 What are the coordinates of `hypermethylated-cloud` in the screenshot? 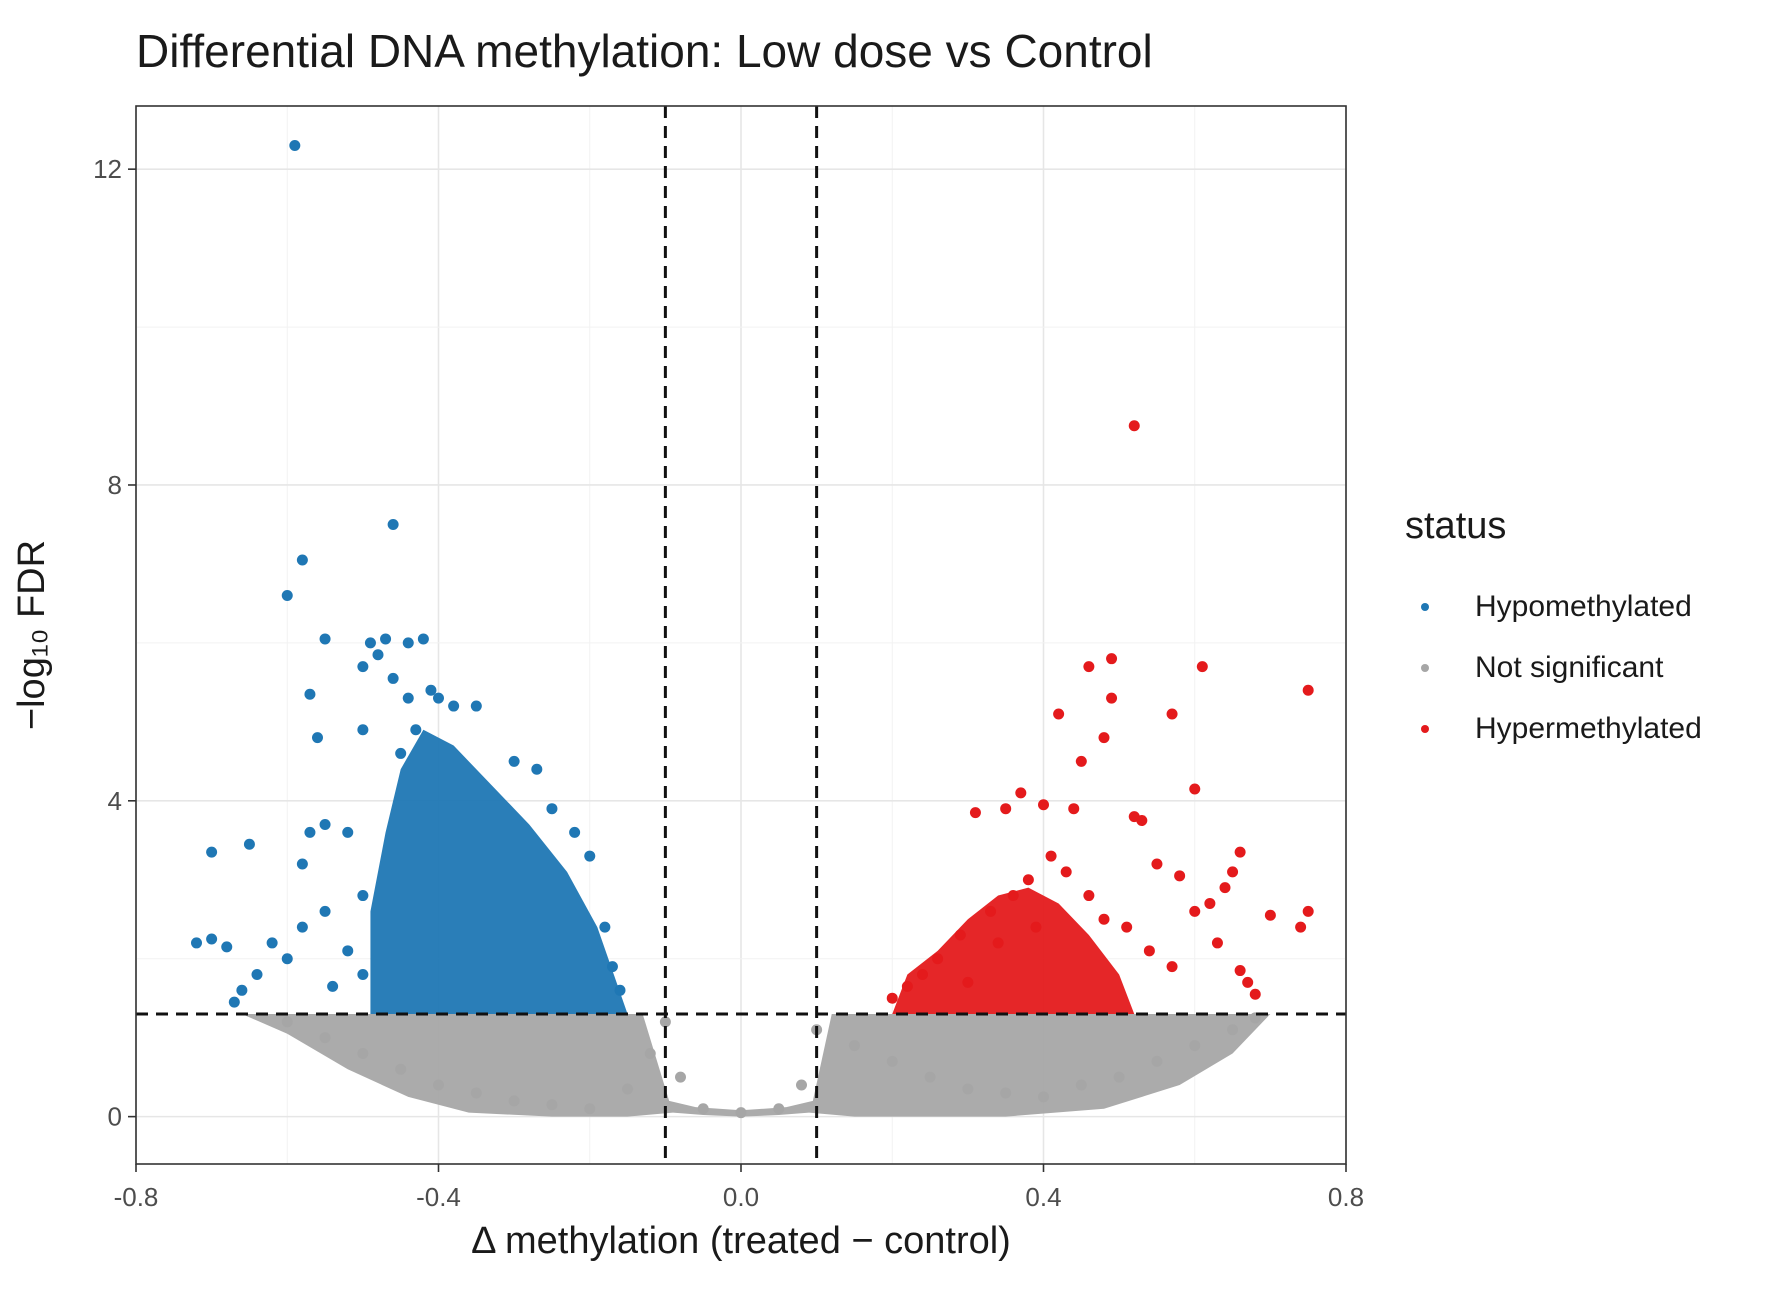 It's located at (1013, 950).